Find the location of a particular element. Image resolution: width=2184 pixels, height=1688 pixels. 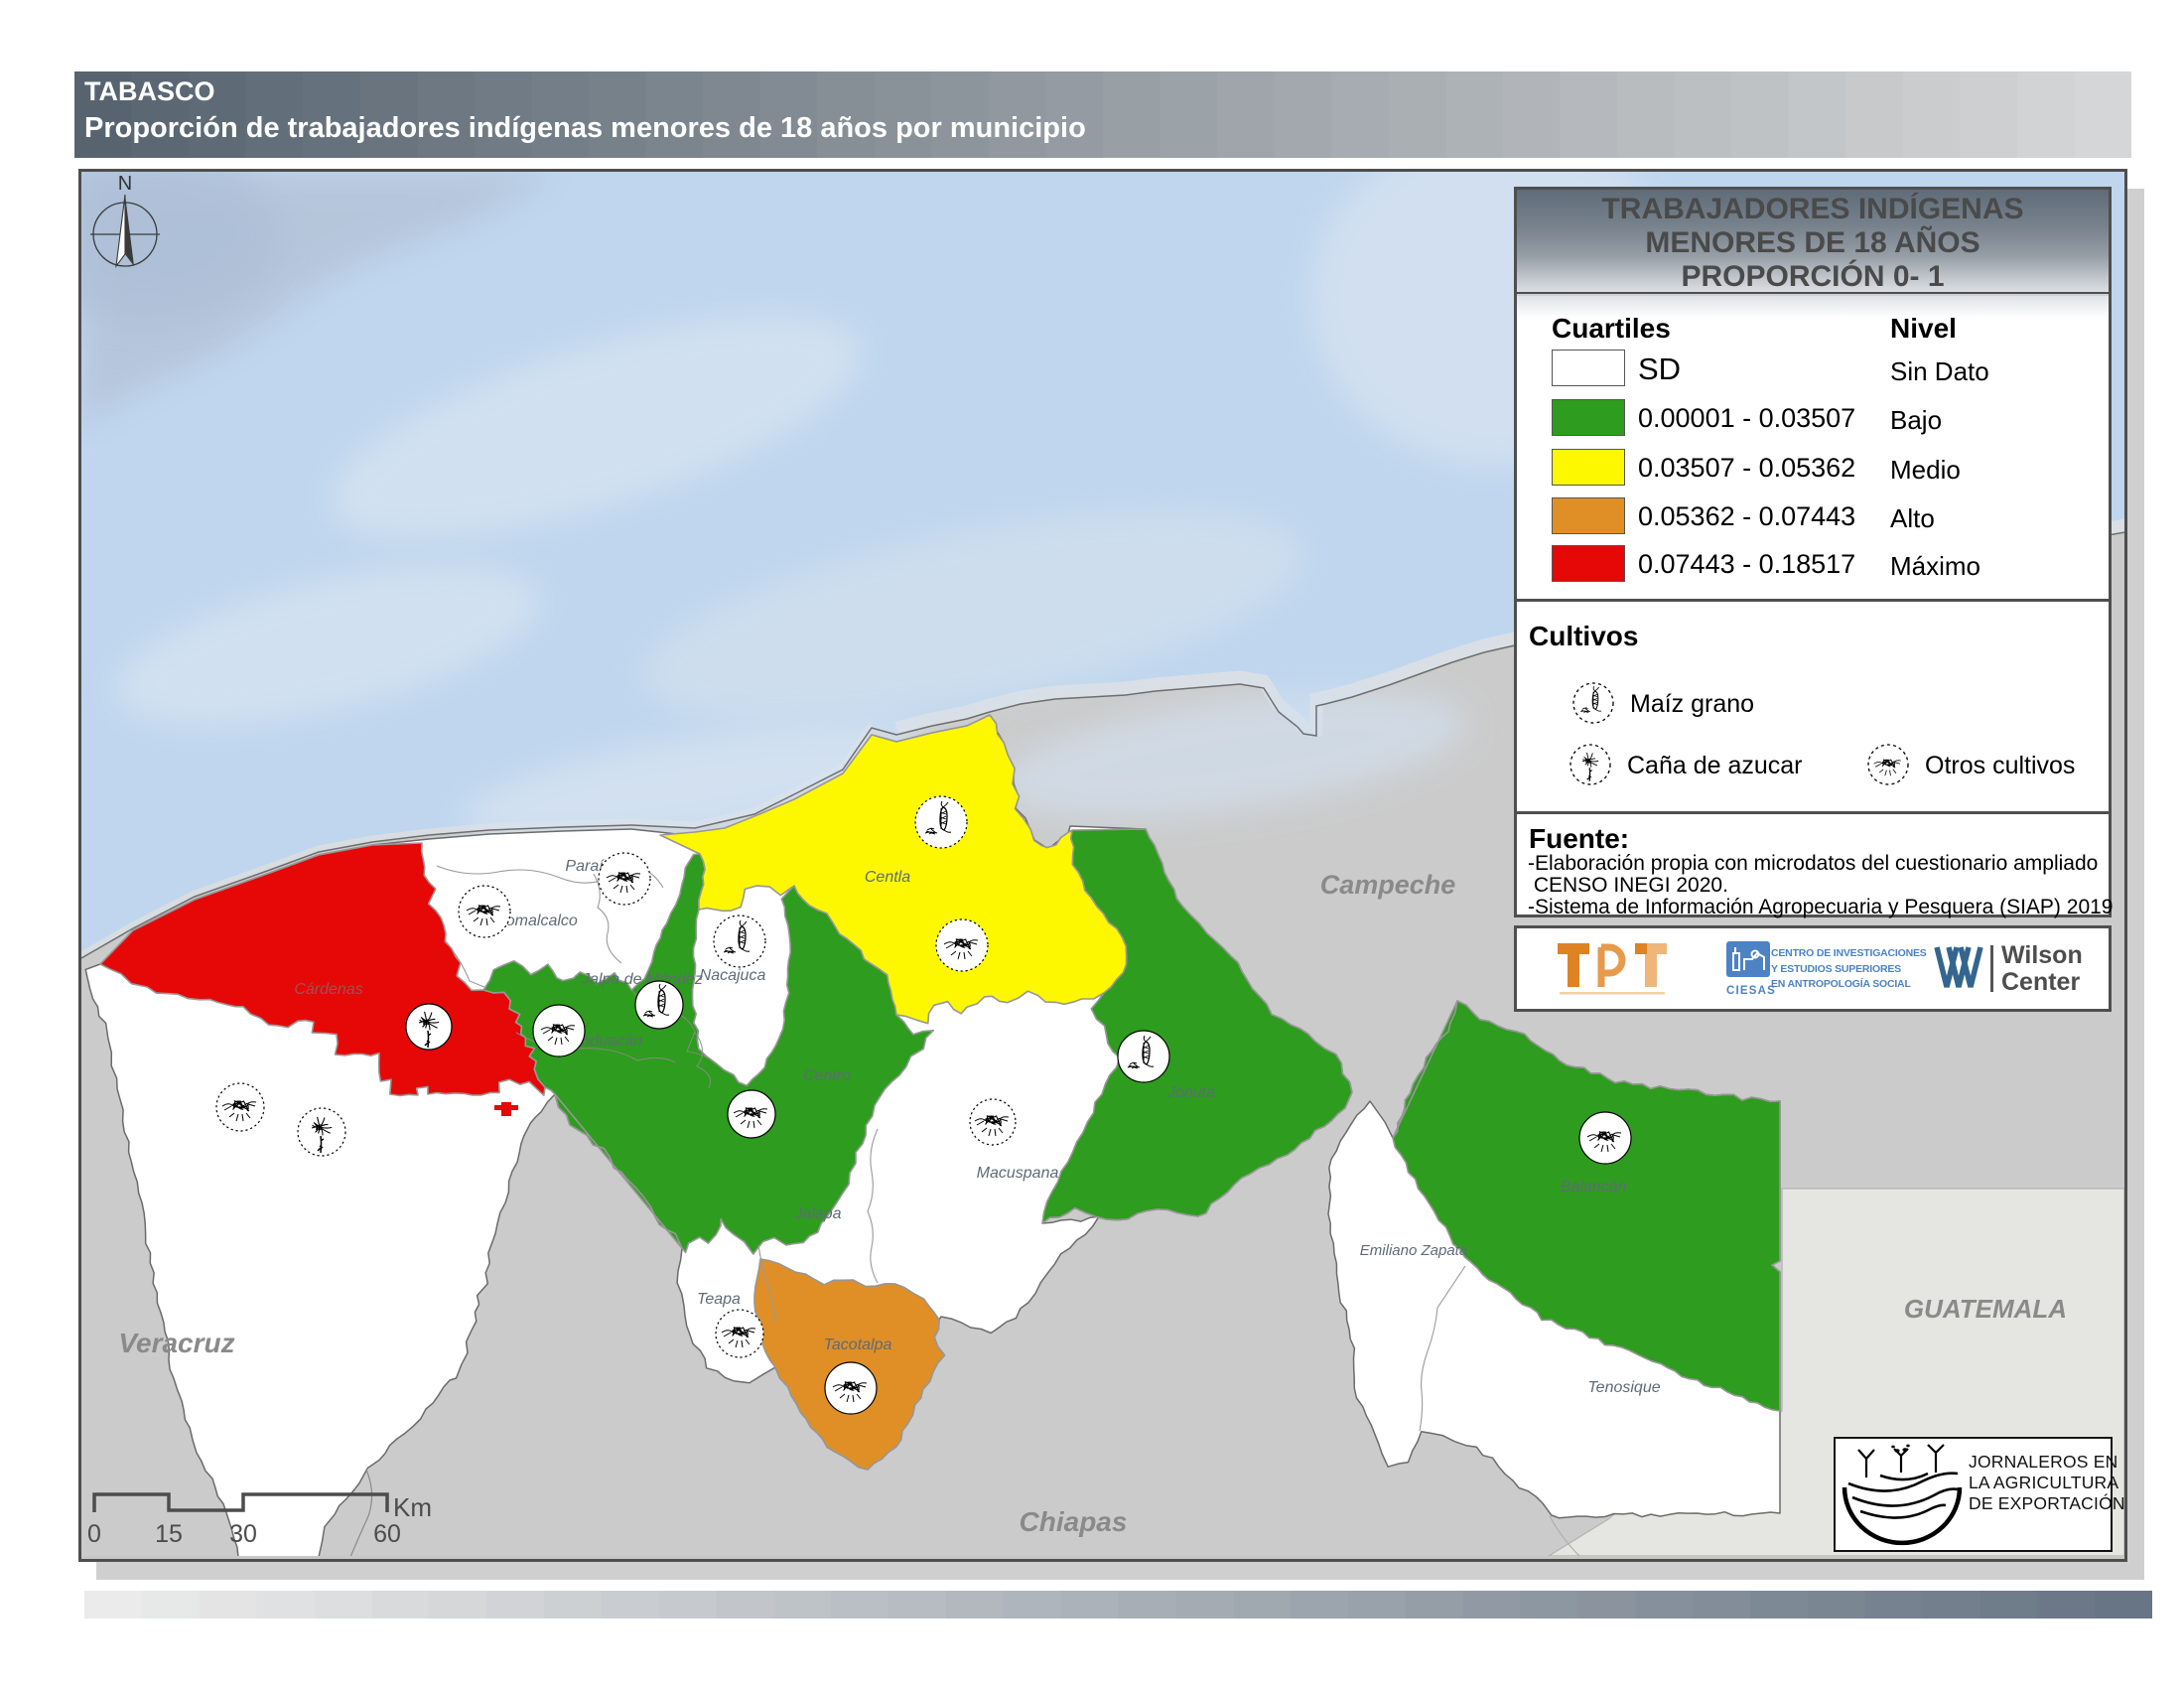

svg-text: GUATEMALA is located at coordinates (1985, 1309).